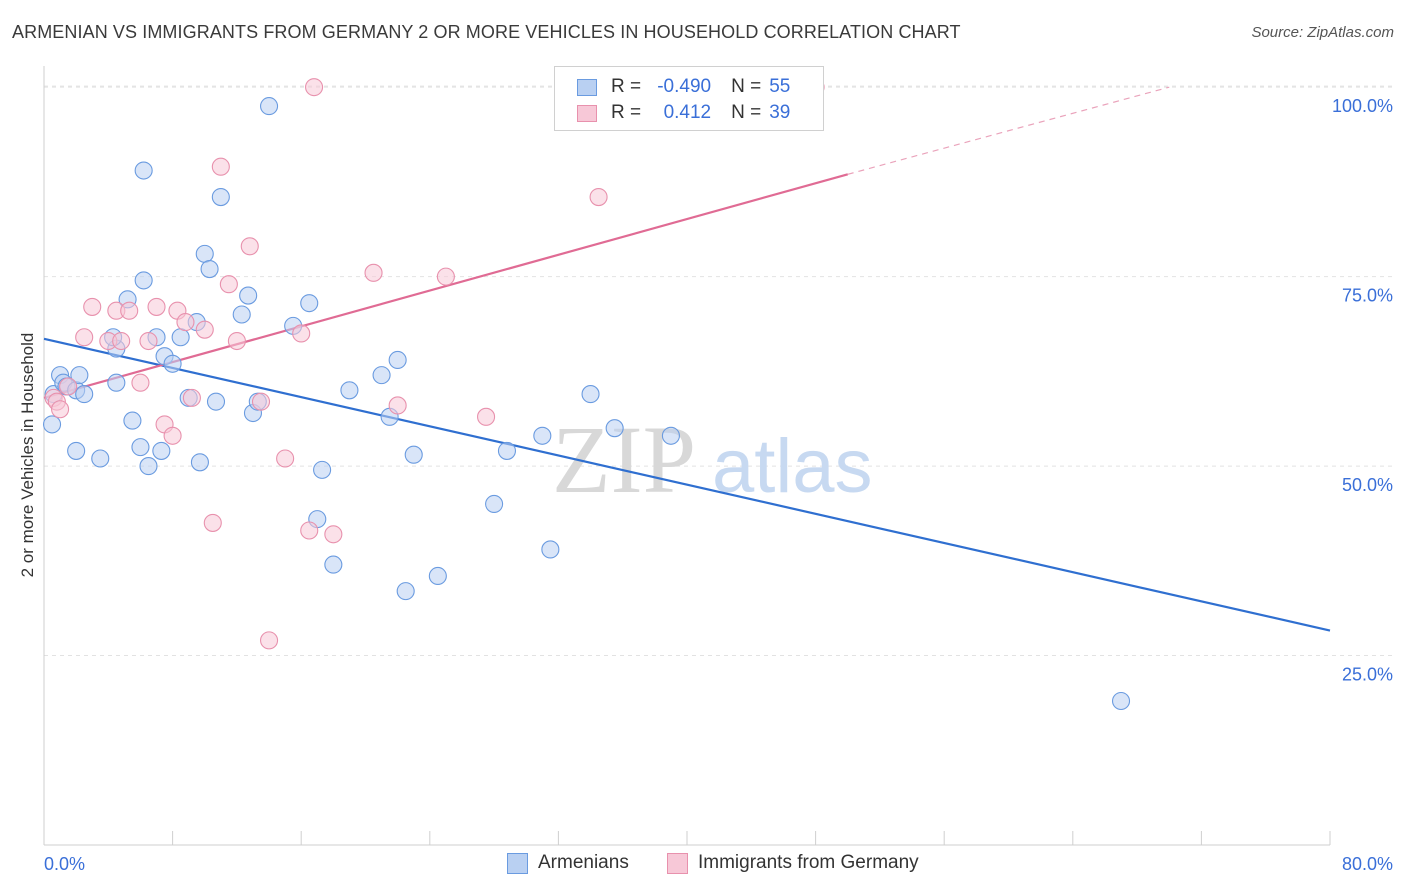 The width and height of the screenshot is (1406, 892). What do you see at coordinates (689, 98) in the screenshot?
I see `stats-legend: R = -0.490 N = 55 R = 0.412 N = 39` at bounding box center [689, 98].